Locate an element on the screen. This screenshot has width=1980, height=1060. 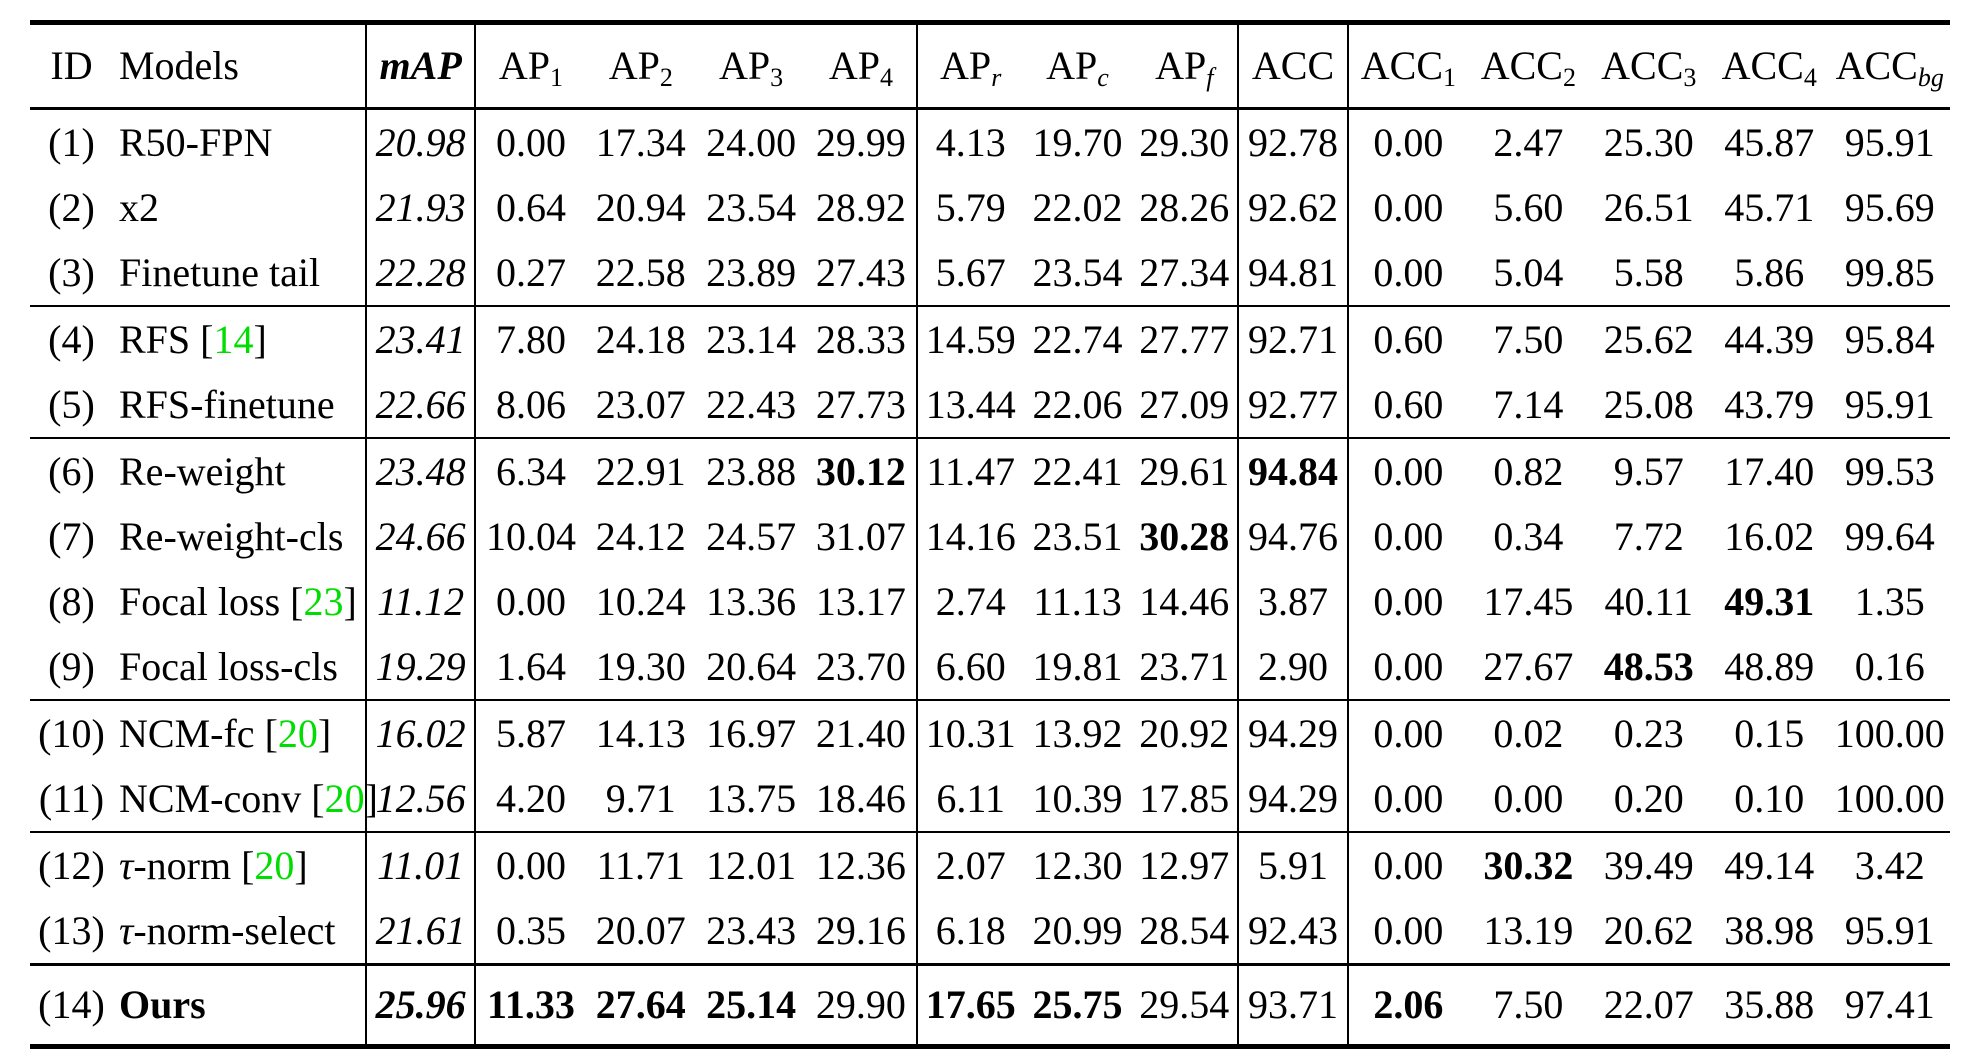
metric-cell-AP1: 0.00 is located at coordinates (530, 864).